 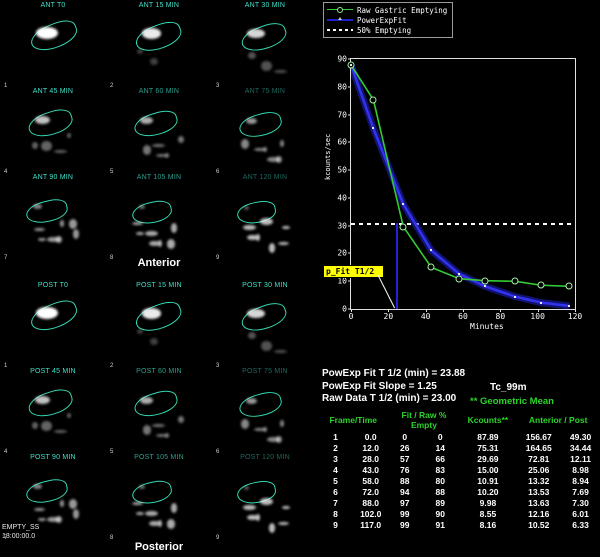 I want to click on cell-anterior: 10.52, so click(x=539, y=524).